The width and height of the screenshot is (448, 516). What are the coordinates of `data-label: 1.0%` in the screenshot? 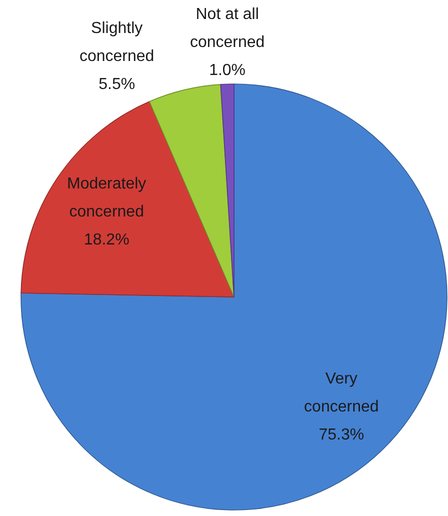 It's located at (227, 70).